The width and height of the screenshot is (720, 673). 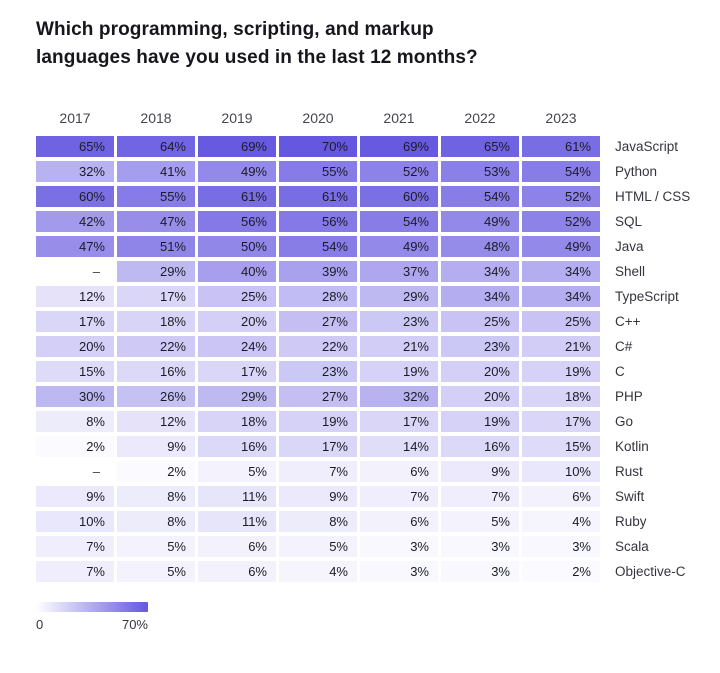 What do you see at coordinates (399, 347) in the screenshot?
I see `heatmap-cell: 21%` at bounding box center [399, 347].